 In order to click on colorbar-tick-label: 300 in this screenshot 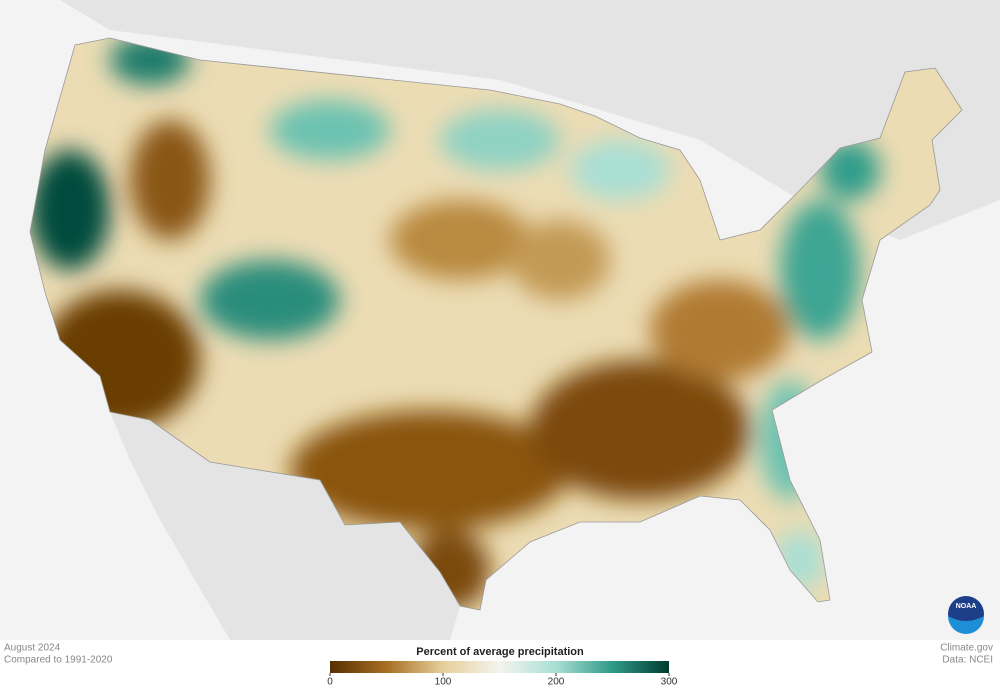, I will do `click(669, 682)`.